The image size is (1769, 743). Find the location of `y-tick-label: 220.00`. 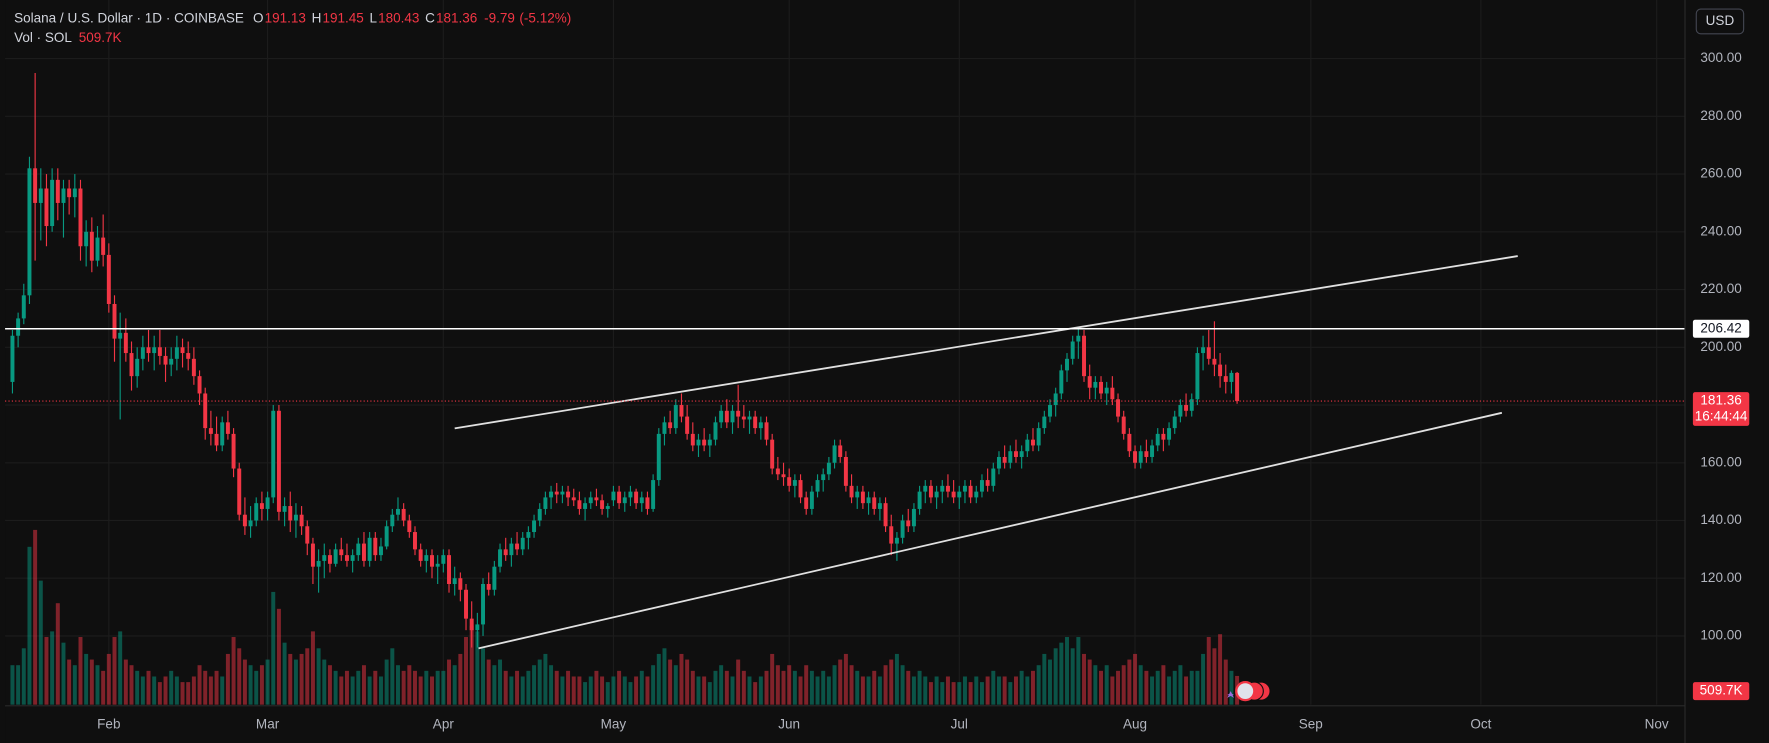

y-tick-label: 220.00 is located at coordinates (1720, 288).